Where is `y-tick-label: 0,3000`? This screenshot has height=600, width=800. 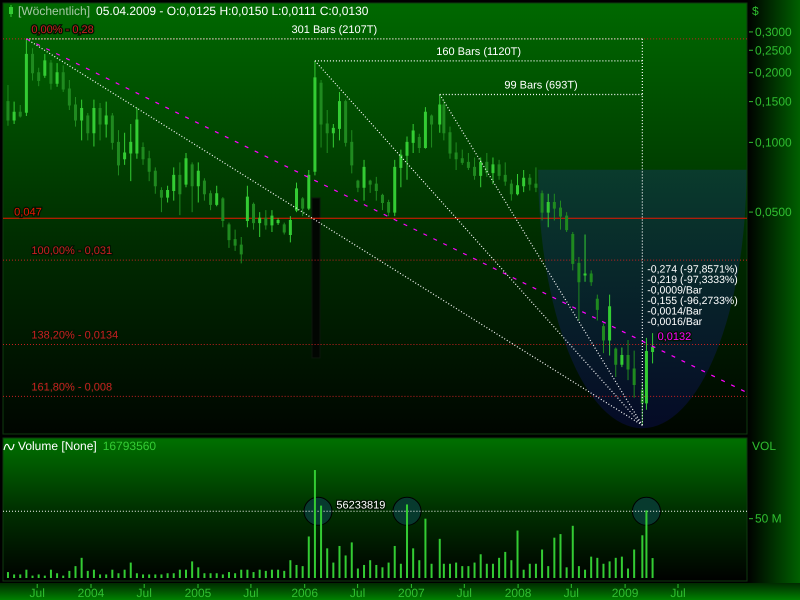 y-tick-label: 0,3000 is located at coordinates (773, 31).